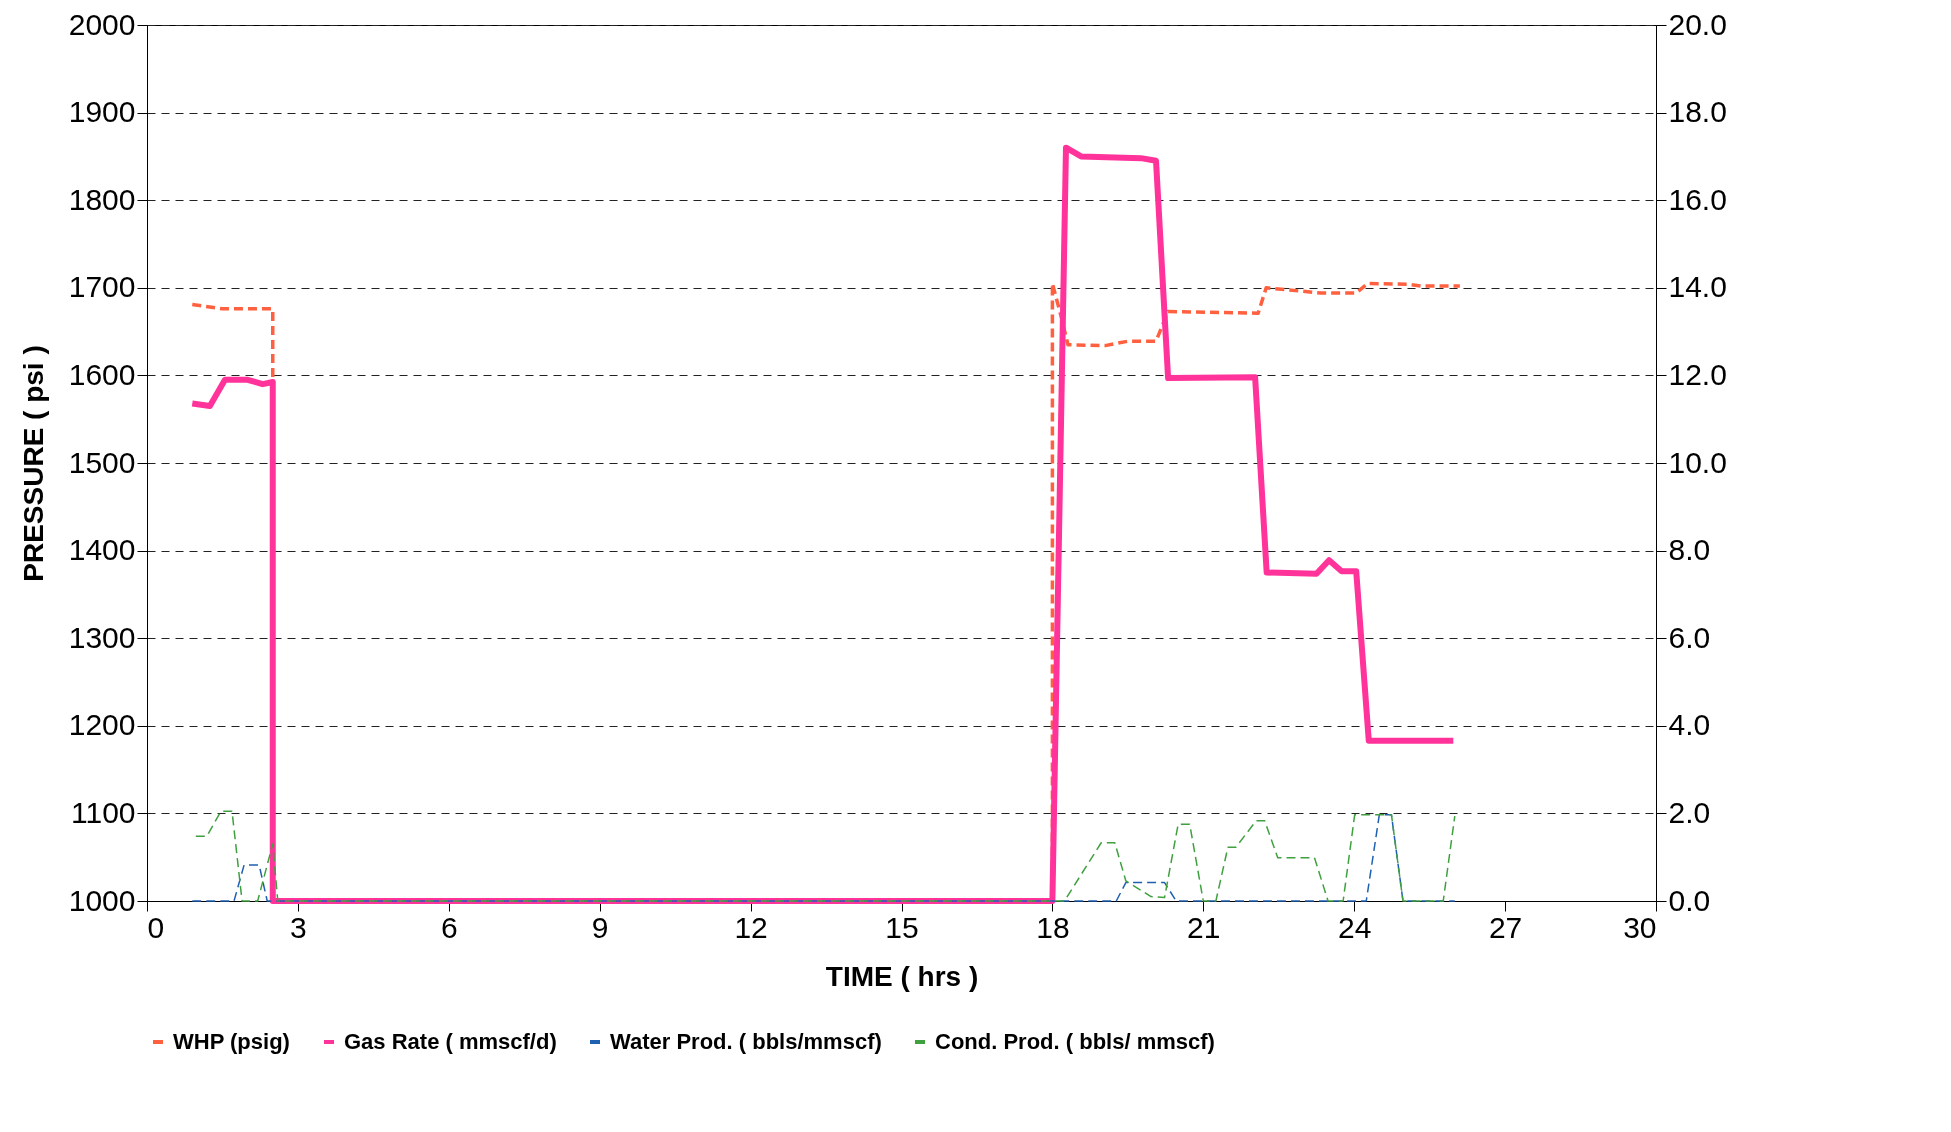 The image size is (1951, 1132). What do you see at coordinates (1204, 927) in the screenshot?
I see `x-tick-label: 21` at bounding box center [1204, 927].